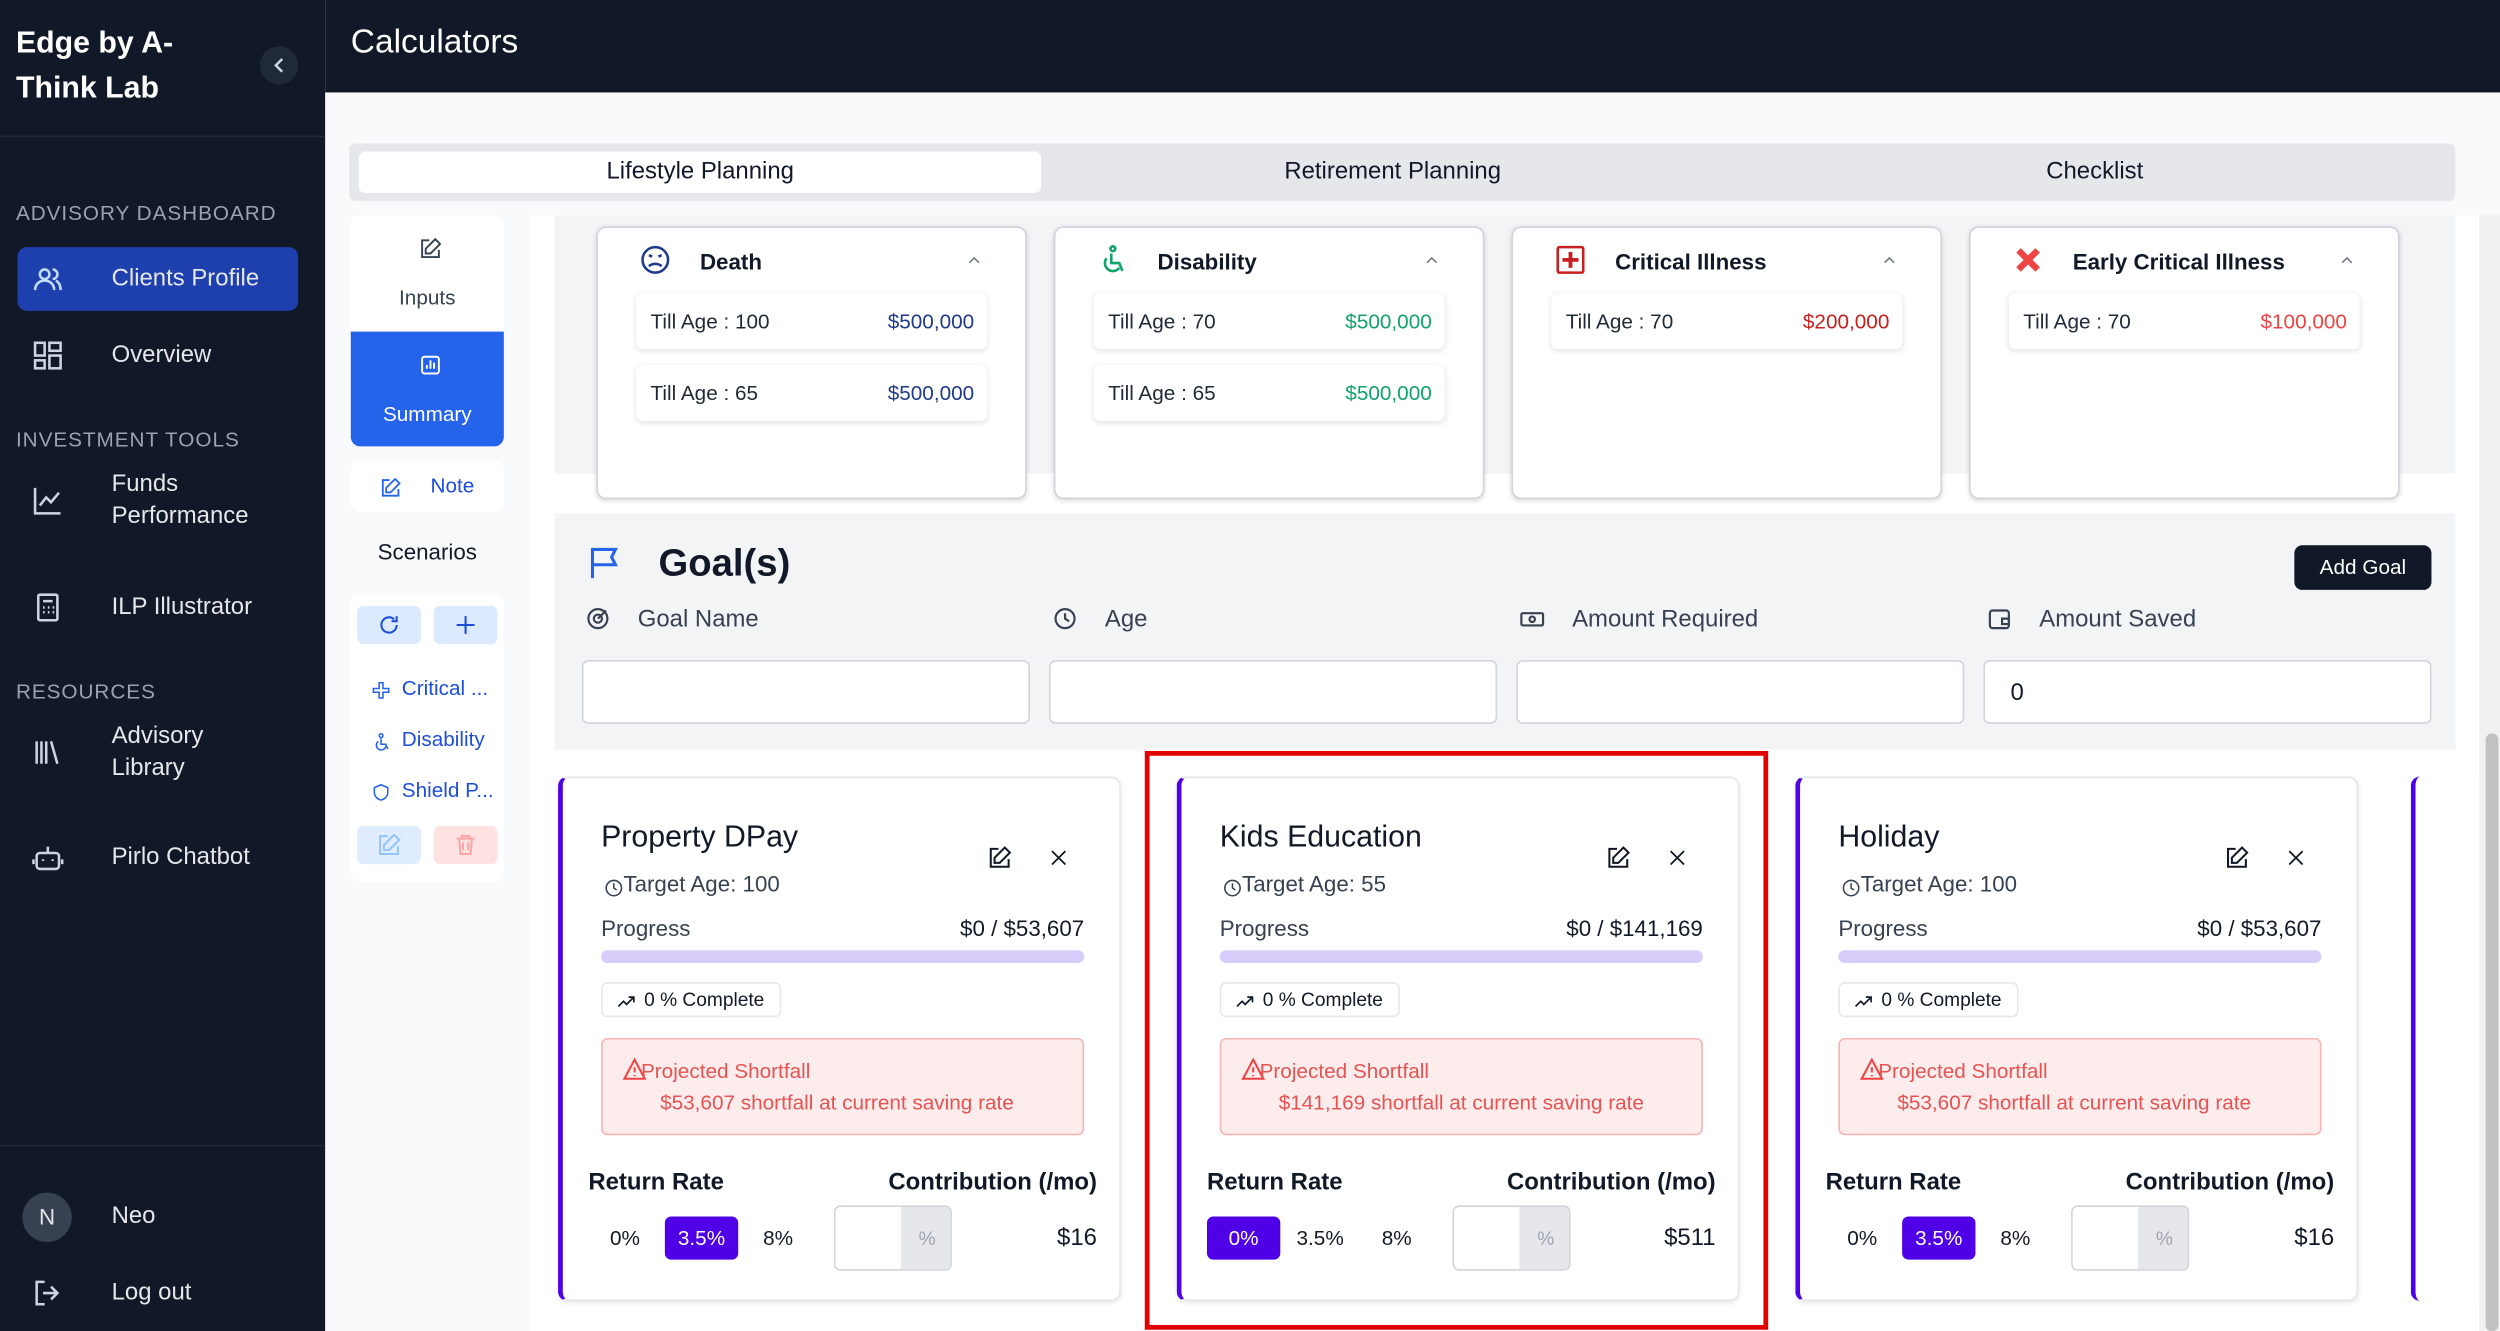  I want to click on add-goal-button: Add Goal, so click(2363, 567).